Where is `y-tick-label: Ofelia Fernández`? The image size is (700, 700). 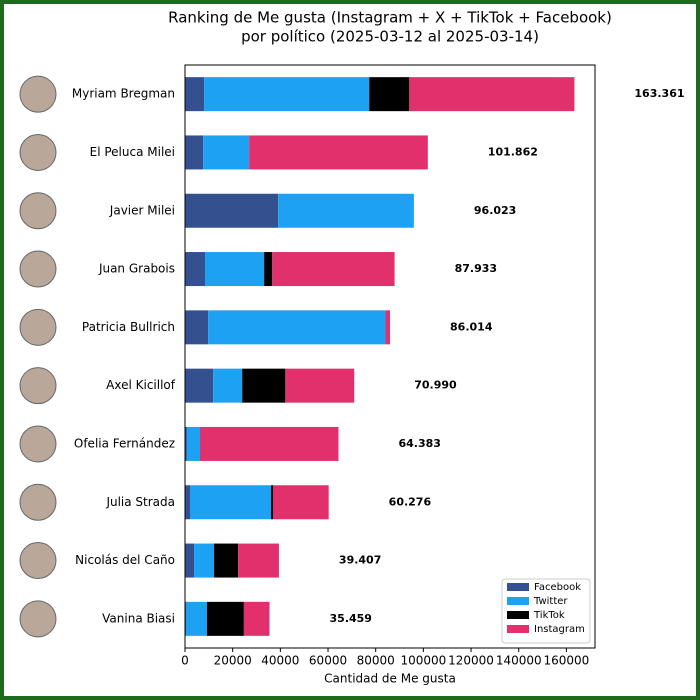 y-tick-label: Ofelia Fernández is located at coordinates (124, 443).